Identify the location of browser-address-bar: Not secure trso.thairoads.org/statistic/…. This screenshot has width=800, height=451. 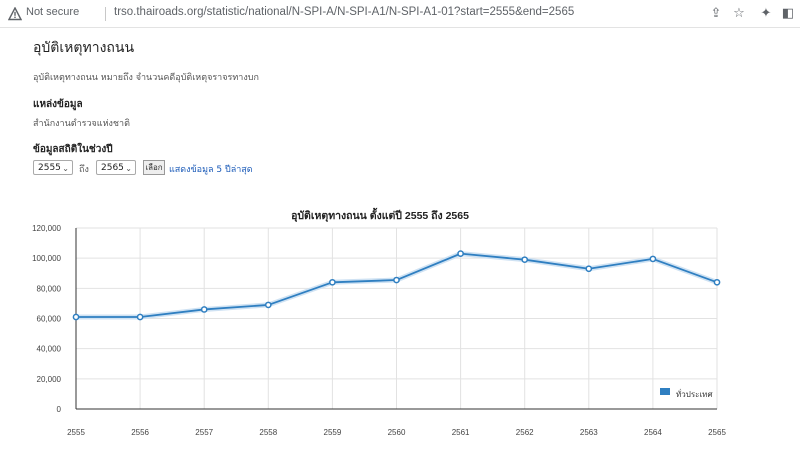
(400, 14).